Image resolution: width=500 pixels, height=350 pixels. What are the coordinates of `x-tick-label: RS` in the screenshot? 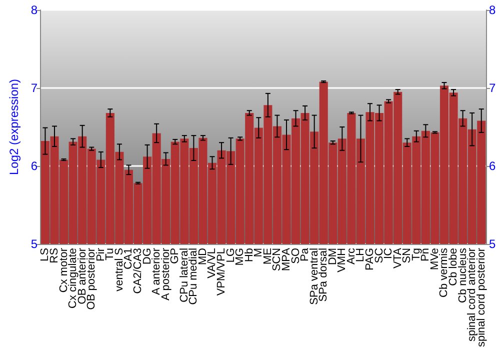 It's located at (54, 256).